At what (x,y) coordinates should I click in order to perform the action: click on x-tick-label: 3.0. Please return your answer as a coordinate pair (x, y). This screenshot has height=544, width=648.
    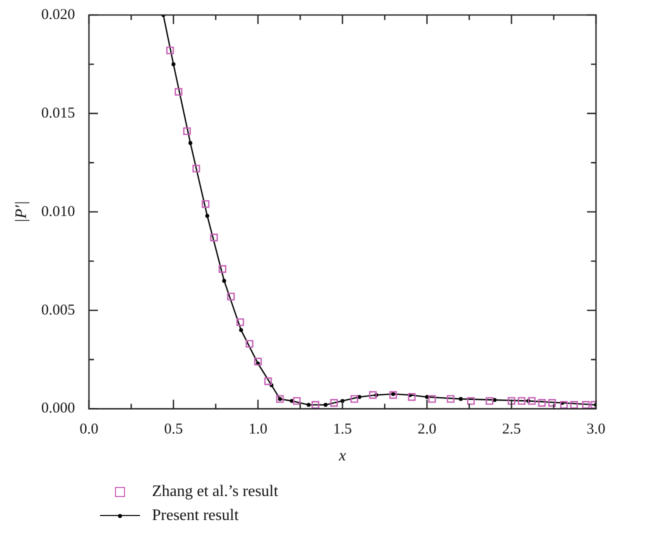
    Looking at the image, I should click on (596, 430).